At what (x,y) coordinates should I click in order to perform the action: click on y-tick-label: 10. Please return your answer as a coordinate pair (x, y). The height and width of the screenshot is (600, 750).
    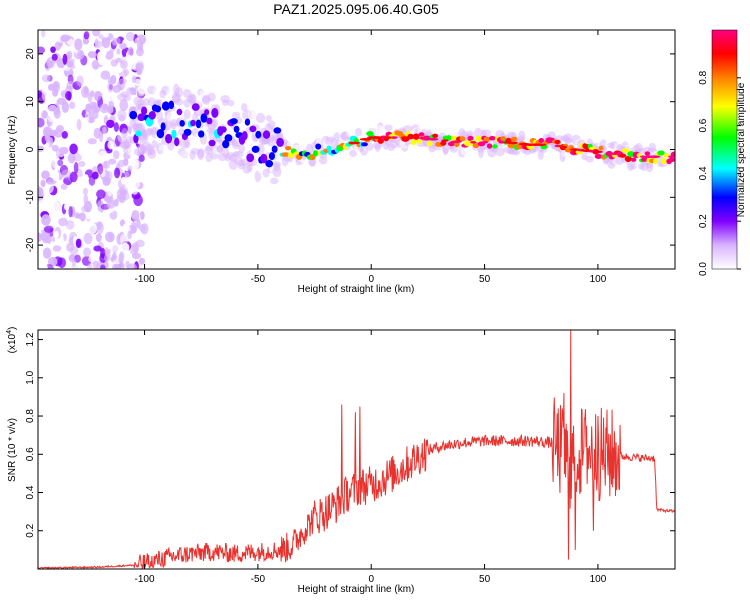
    Looking at the image, I should click on (30, 102).